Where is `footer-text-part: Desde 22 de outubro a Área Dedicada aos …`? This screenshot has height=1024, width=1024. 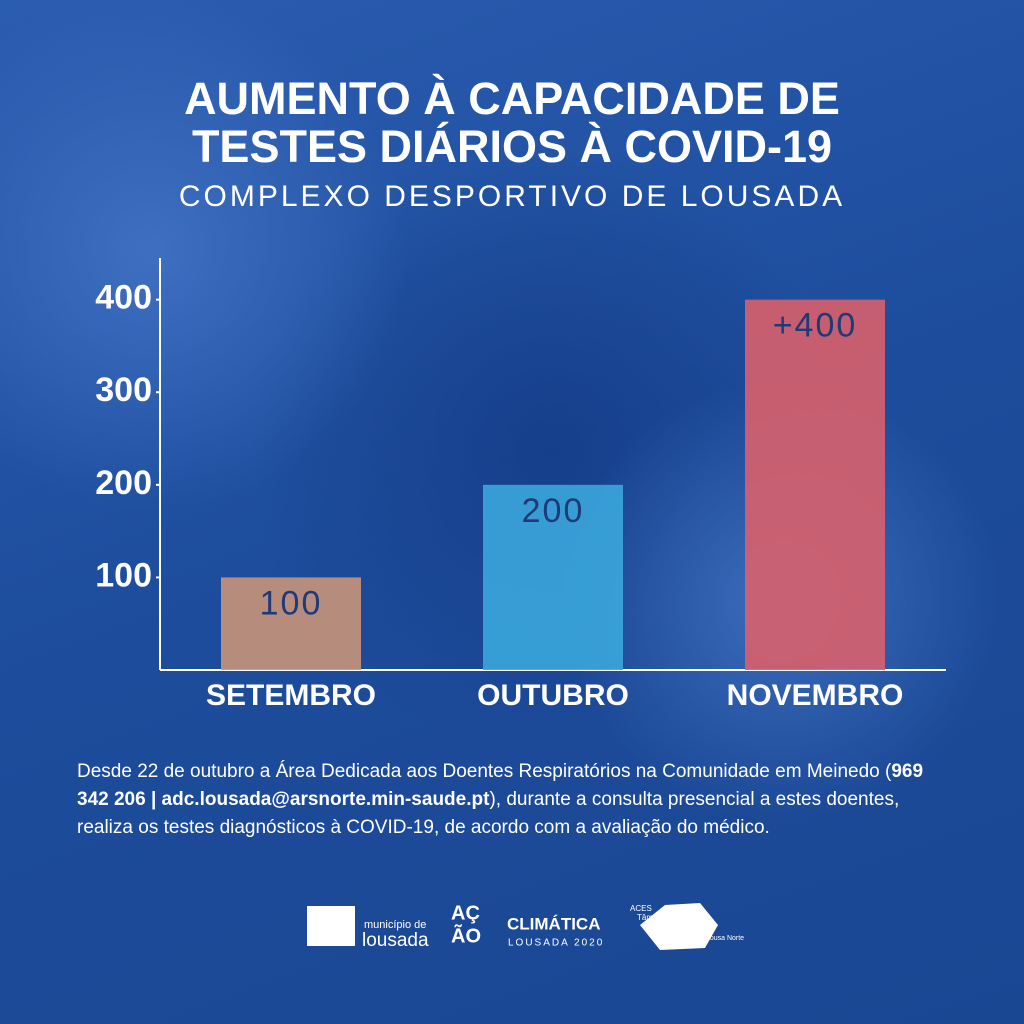
footer-text-part: Desde 22 de outubro a Área Dedicada aos … is located at coordinates (484, 771).